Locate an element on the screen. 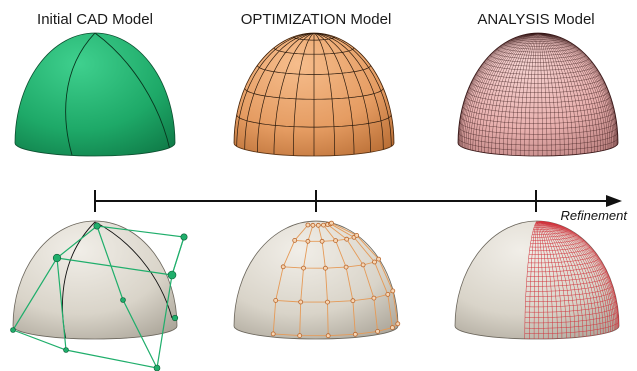 The width and height of the screenshot is (637, 371). cad-control-net-view is located at coordinates (99, 295).